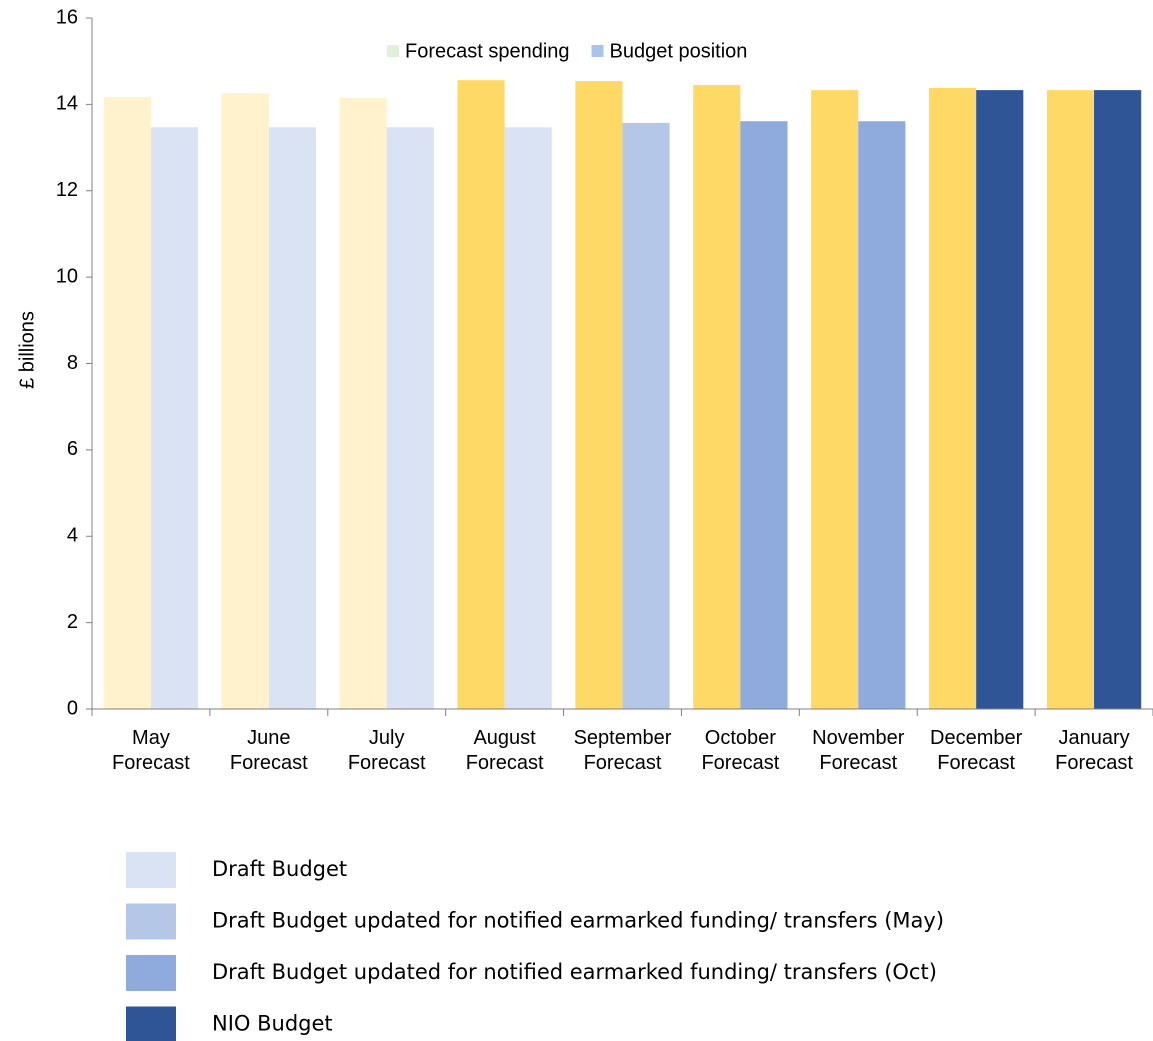  I want to click on y-tick-label: 12, so click(67, 190).